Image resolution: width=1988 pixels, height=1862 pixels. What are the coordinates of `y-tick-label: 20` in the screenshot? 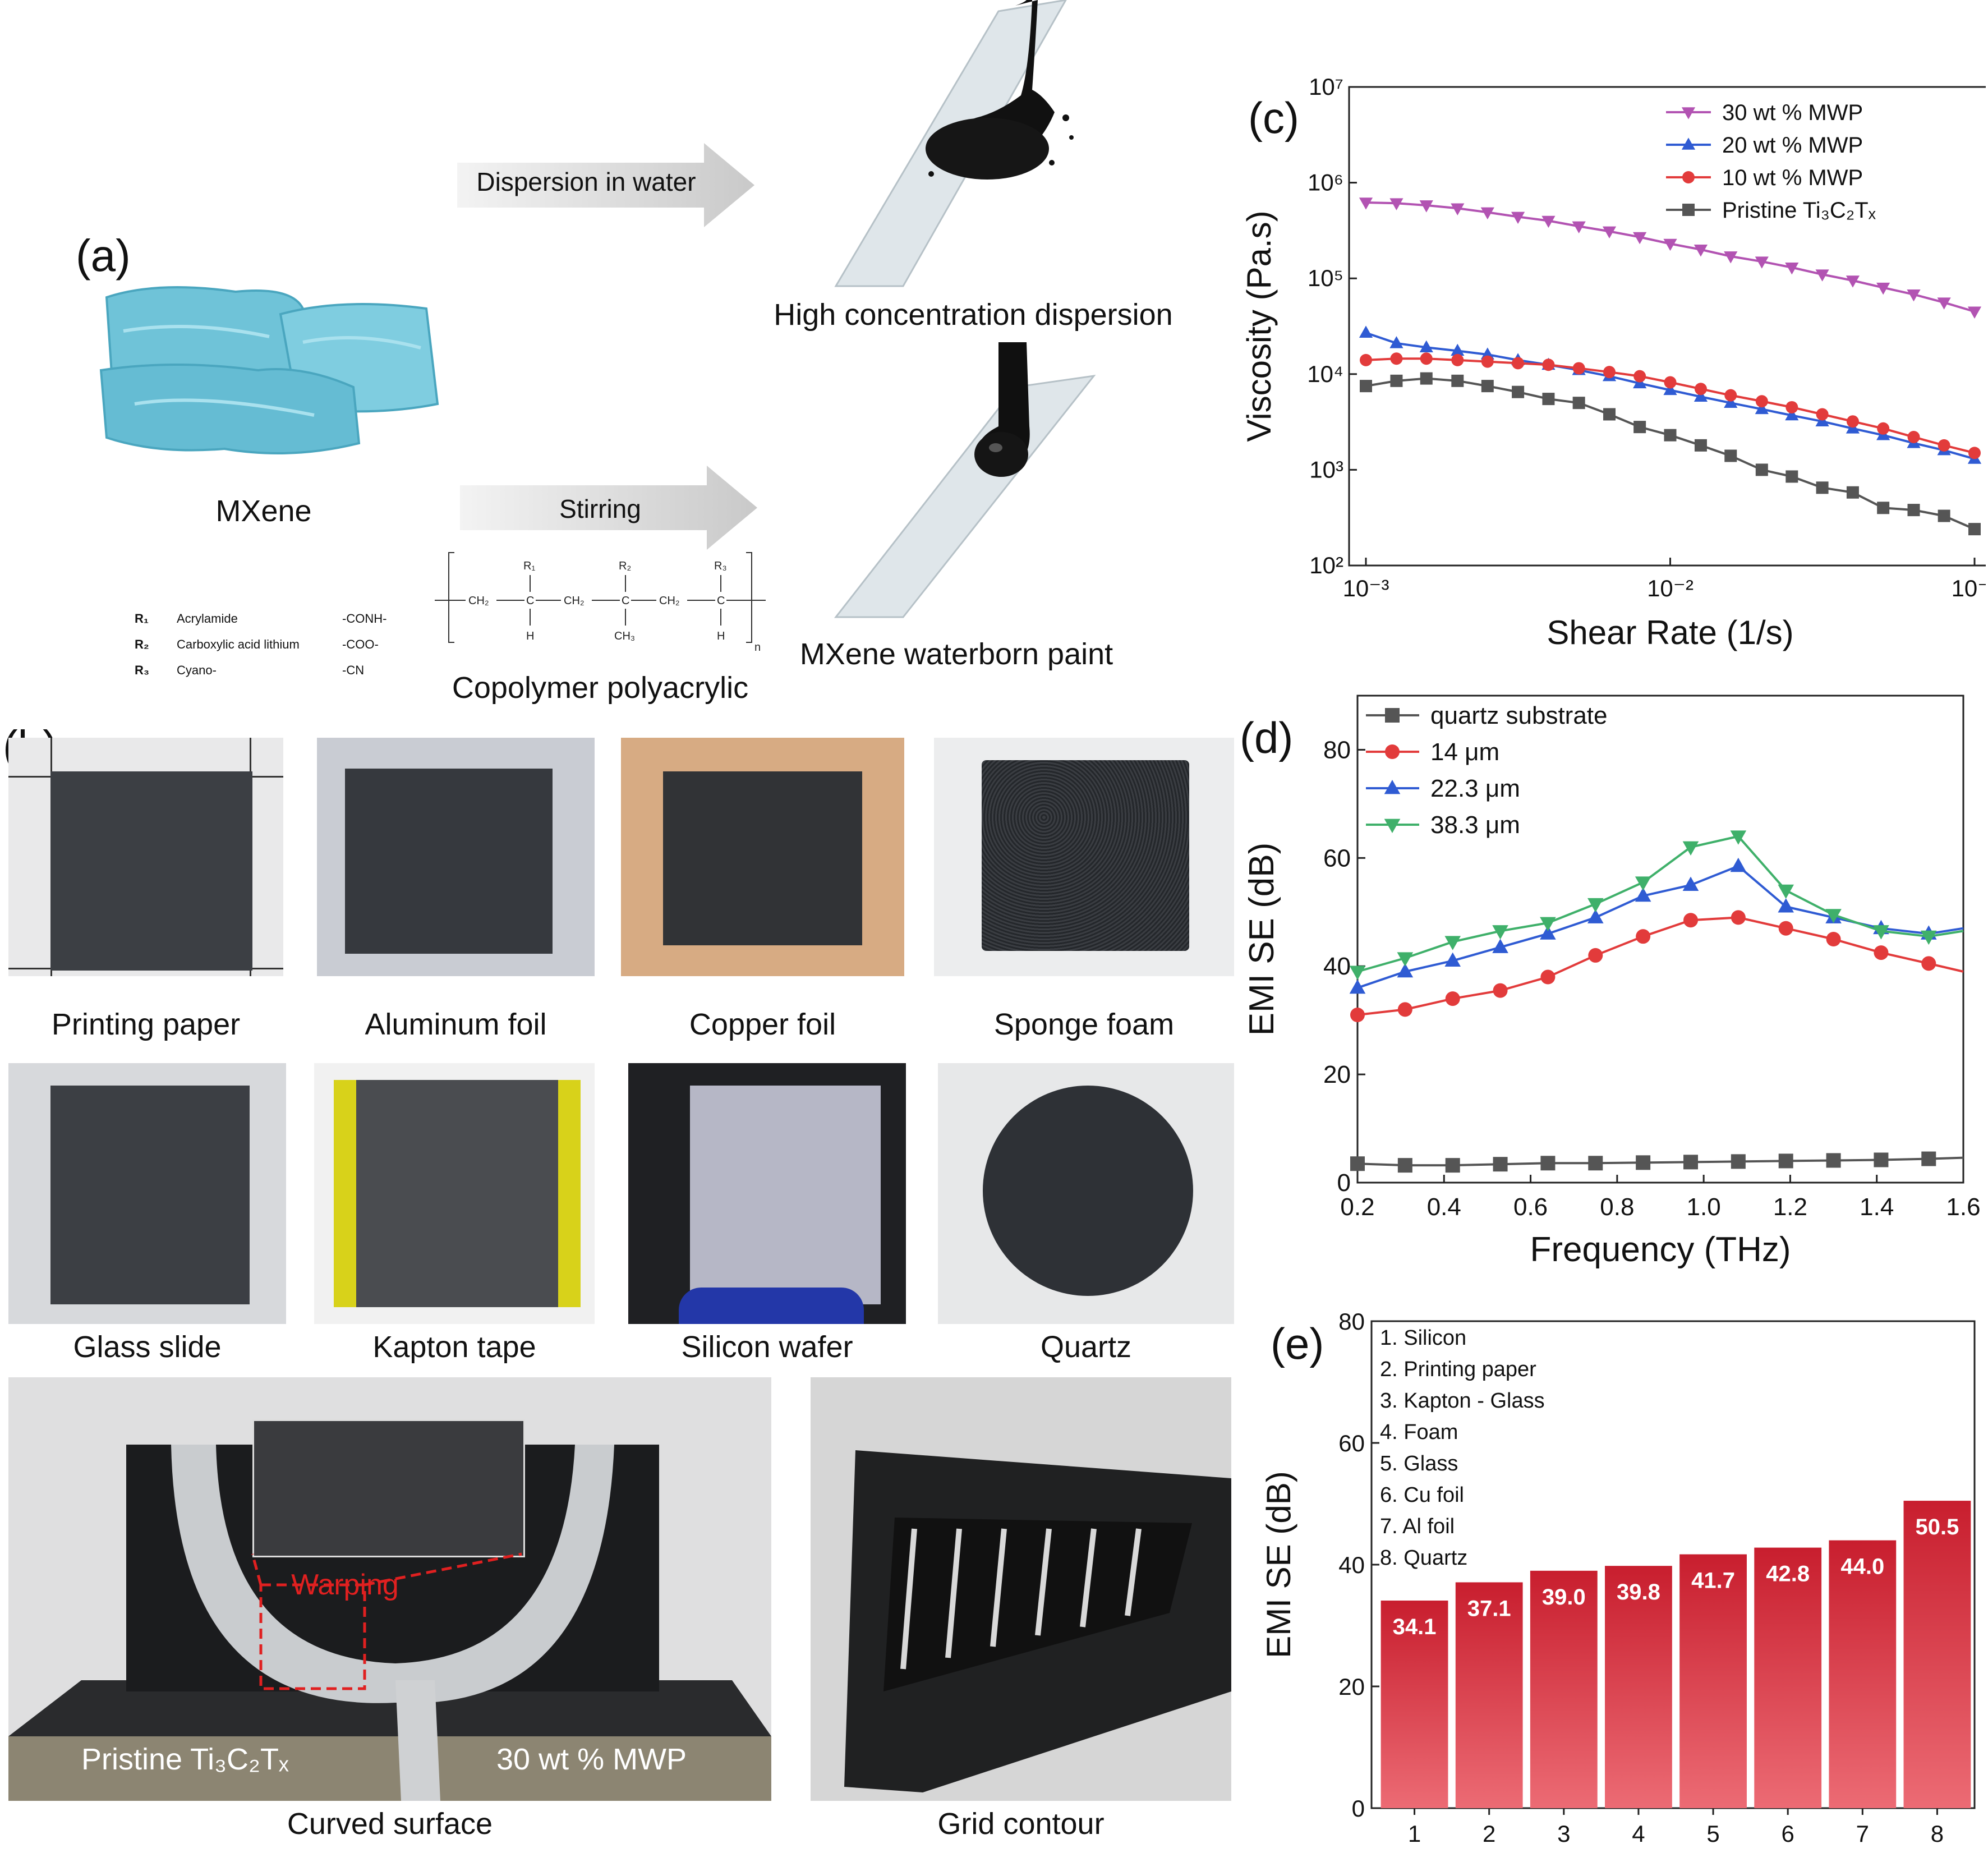 It's located at (1351, 1686).